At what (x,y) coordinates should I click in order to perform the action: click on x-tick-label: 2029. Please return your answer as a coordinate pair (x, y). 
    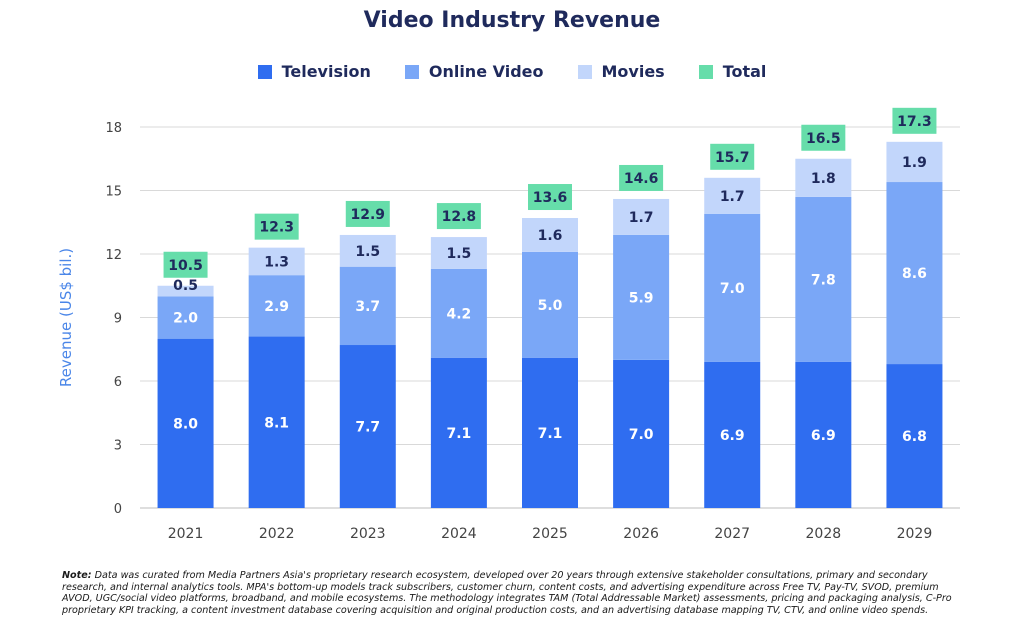
    Looking at the image, I should click on (915, 534).